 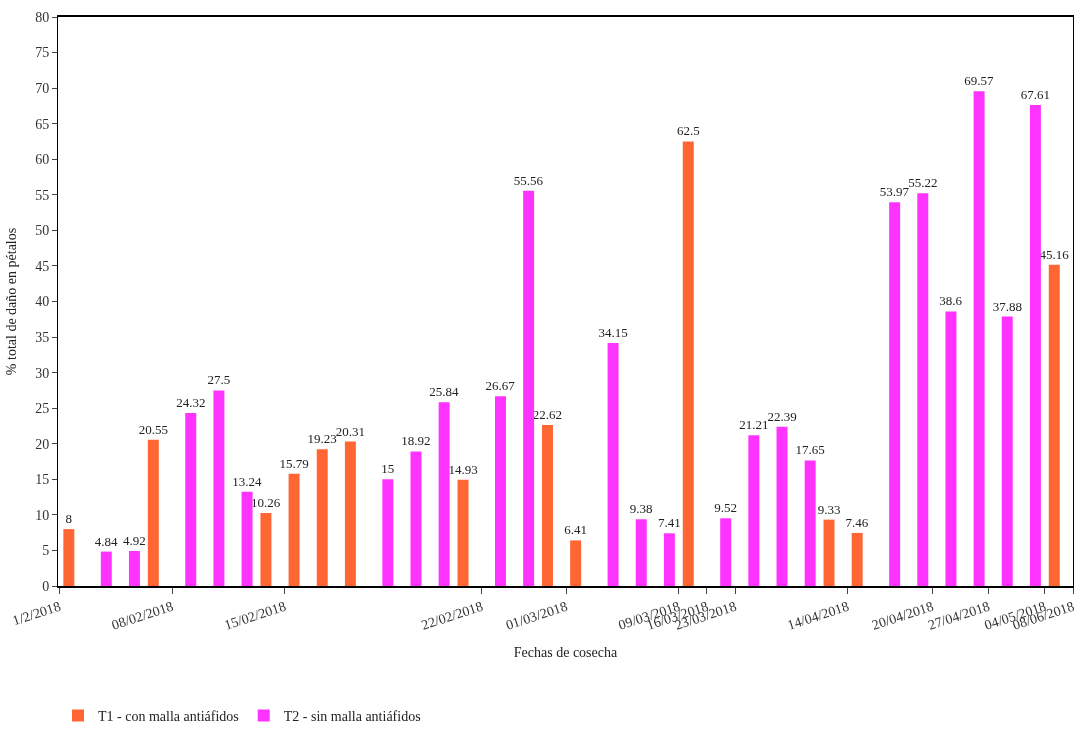 What do you see at coordinates (979, 81) in the screenshot?
I see `data-label: 69.57` at bounding box center [979, 81].